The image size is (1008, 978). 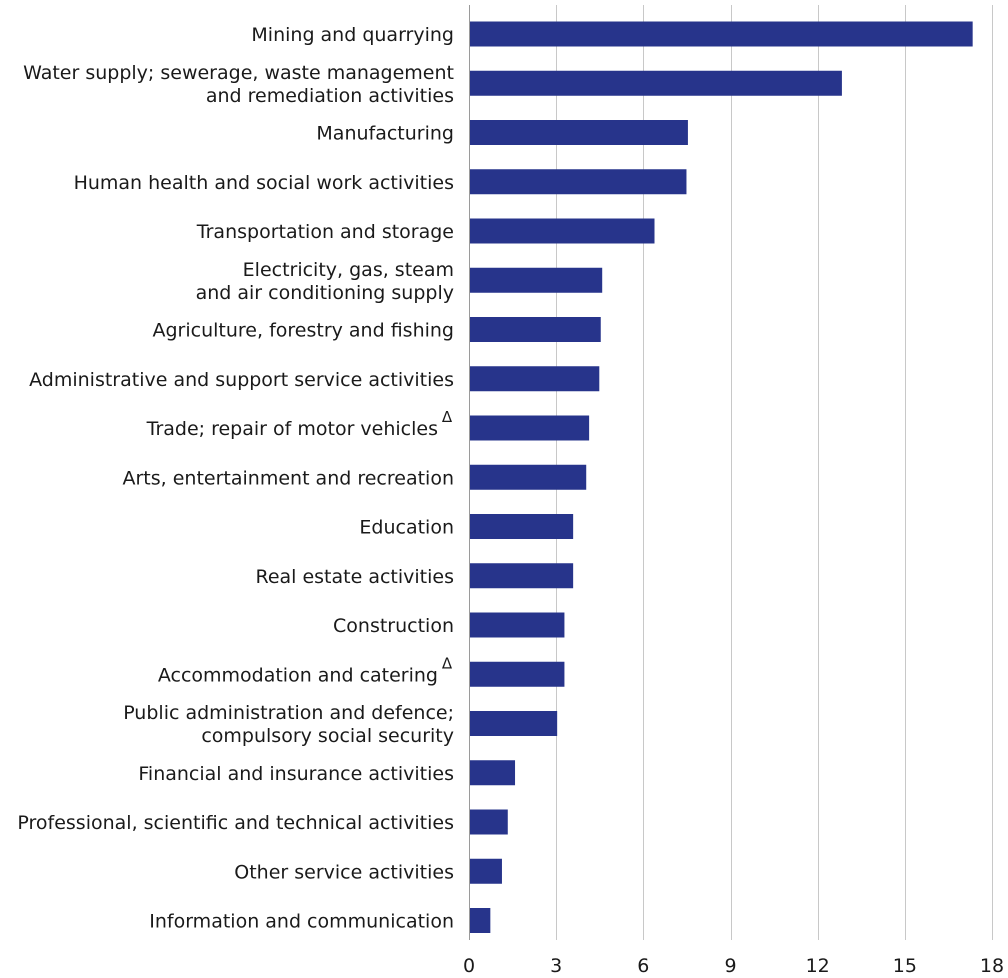 What do you see at coordinates (406, 528) in the screenshot?
I see `category-label: Education` at bounding box center [406, 528].